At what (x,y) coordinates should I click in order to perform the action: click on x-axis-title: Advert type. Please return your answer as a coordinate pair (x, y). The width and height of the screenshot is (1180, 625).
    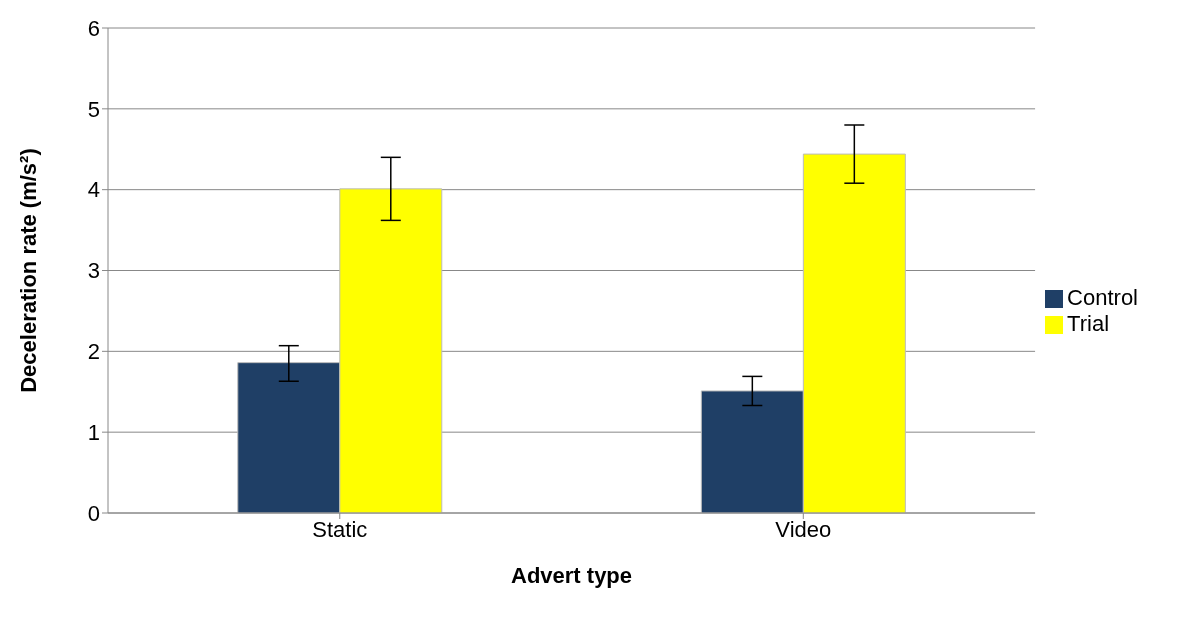
    Looking at the image, I should click on (572, 575).